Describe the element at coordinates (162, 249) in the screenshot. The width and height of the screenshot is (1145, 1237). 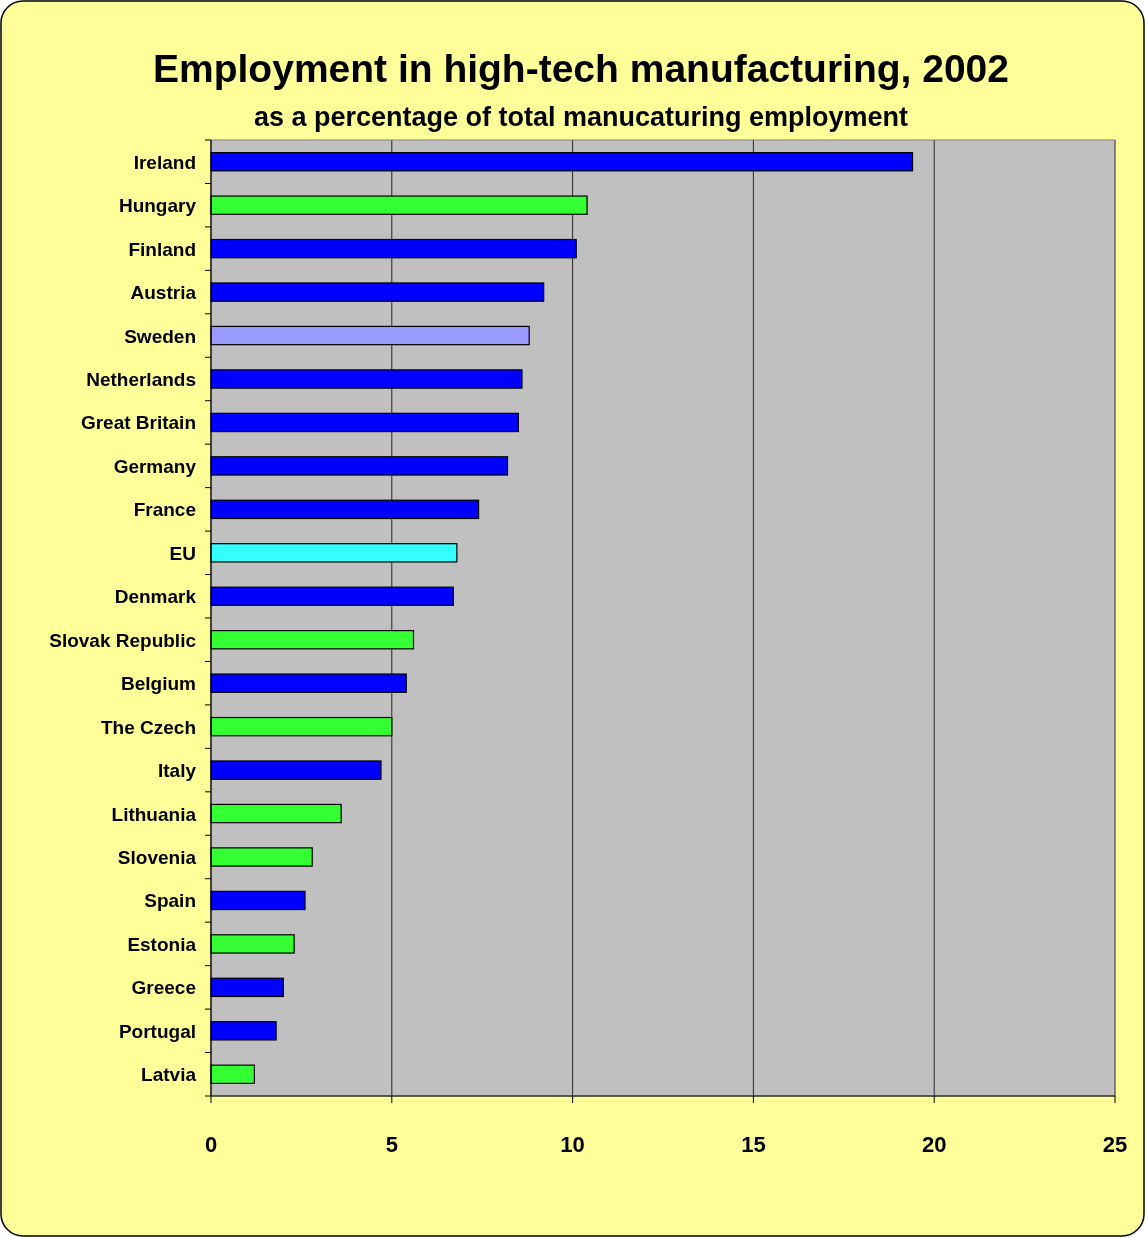
I see `y-tick-label: Finland` at that location.